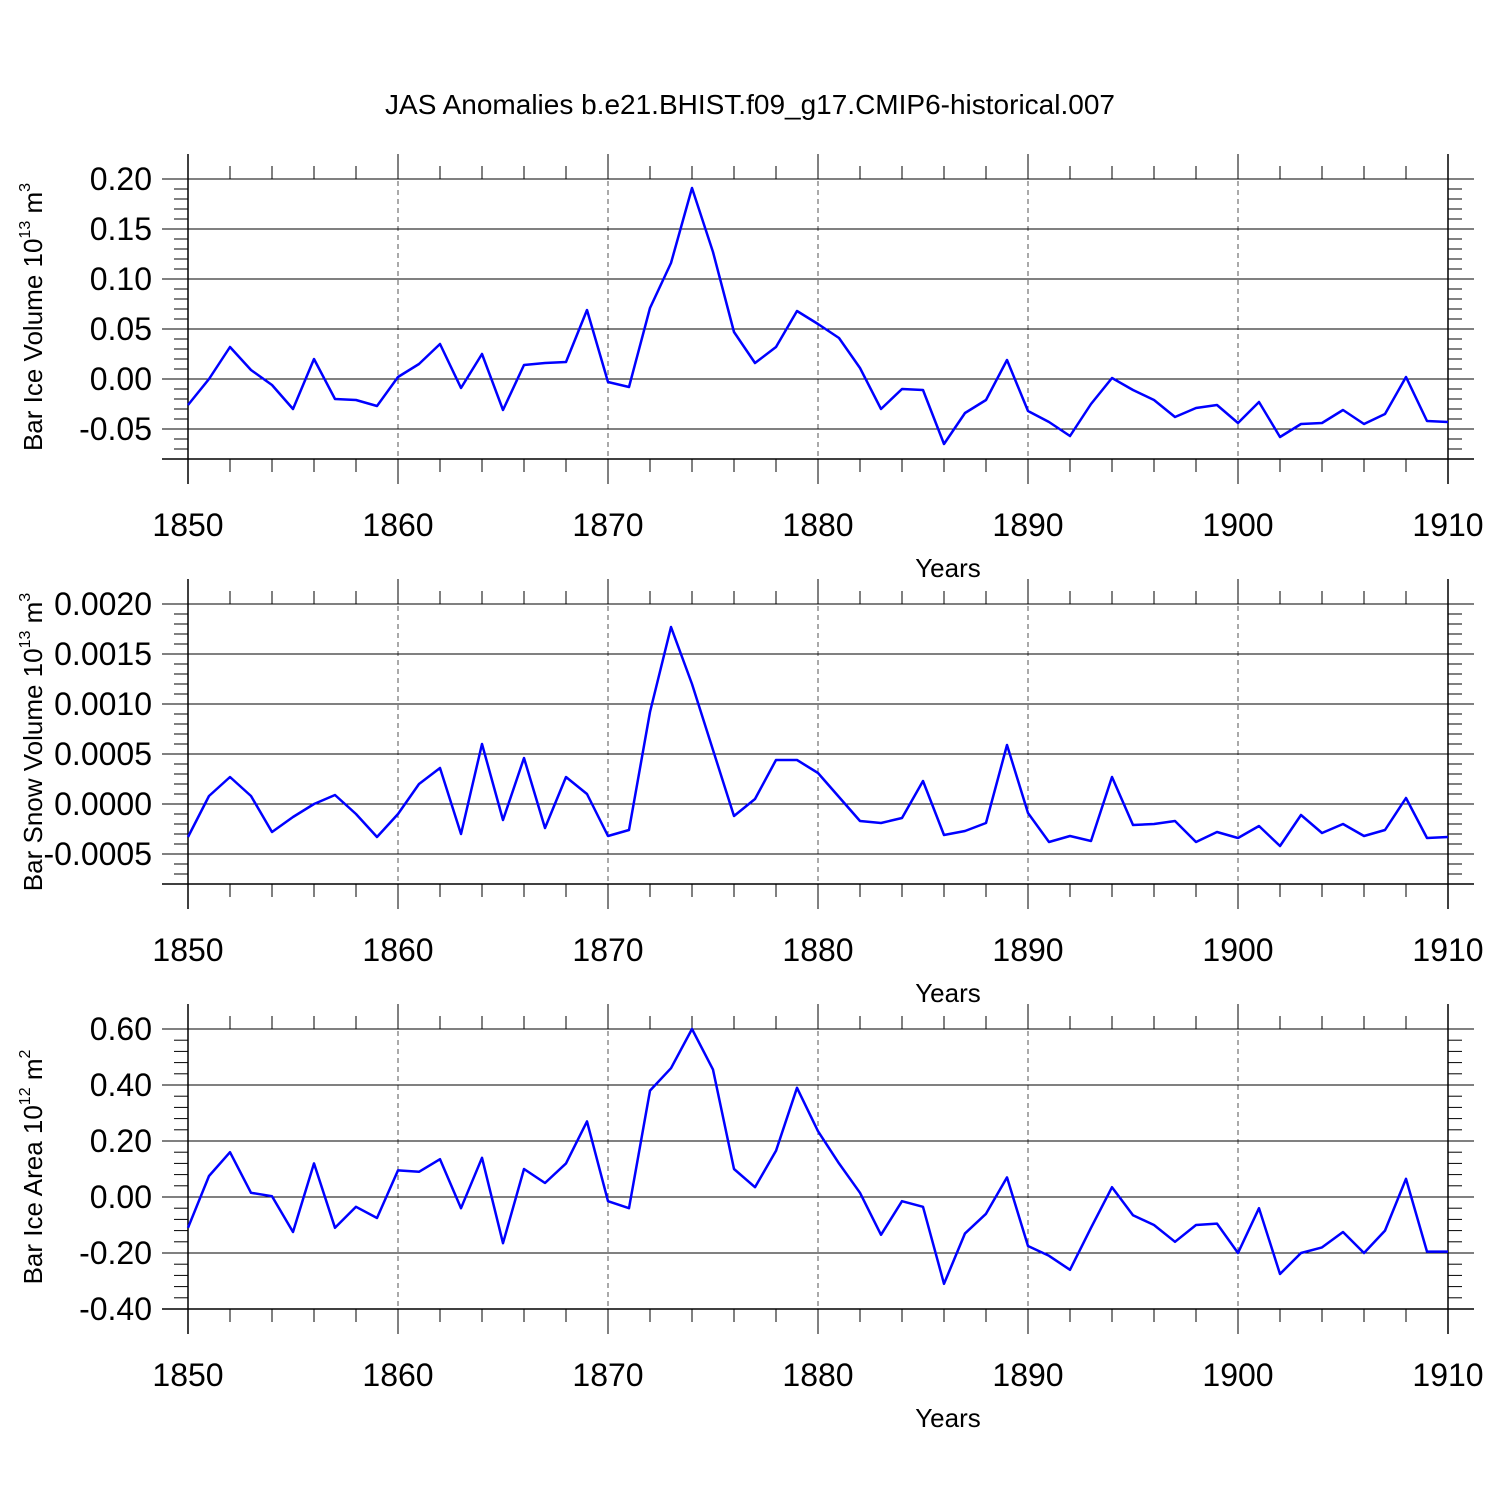 The height and width of the screenshot is (1500, 1500). What do you see at coordinates (103, 754) in the screenshot?
I see `y-tick-label: 0.0005` at bounding box center [103, 754].